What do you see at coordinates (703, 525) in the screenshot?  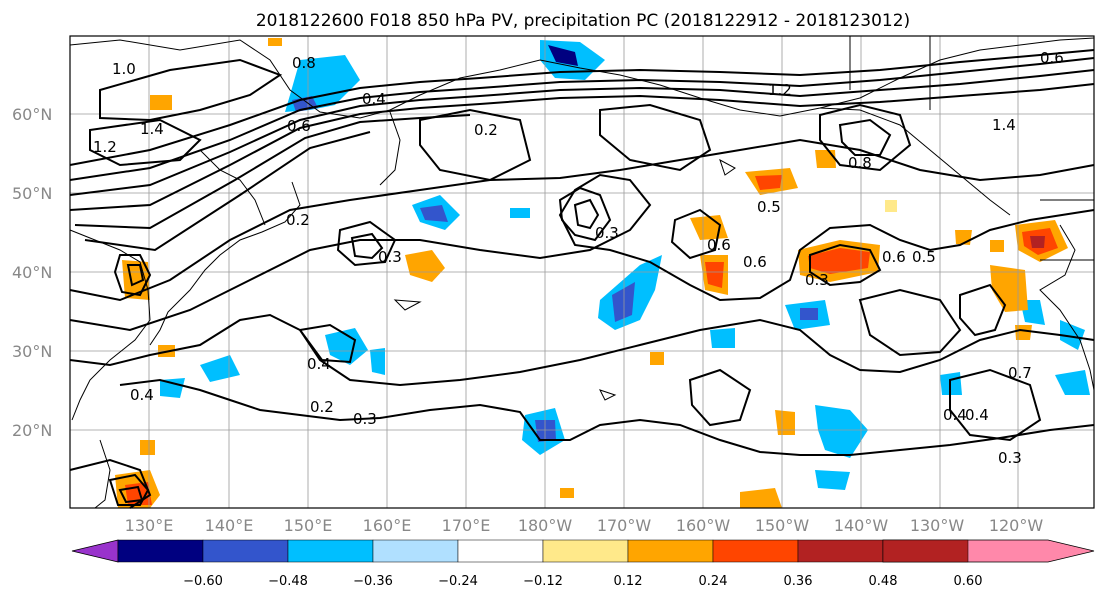 I see `lon-label: 160°W` at bounding box center [703, 525].